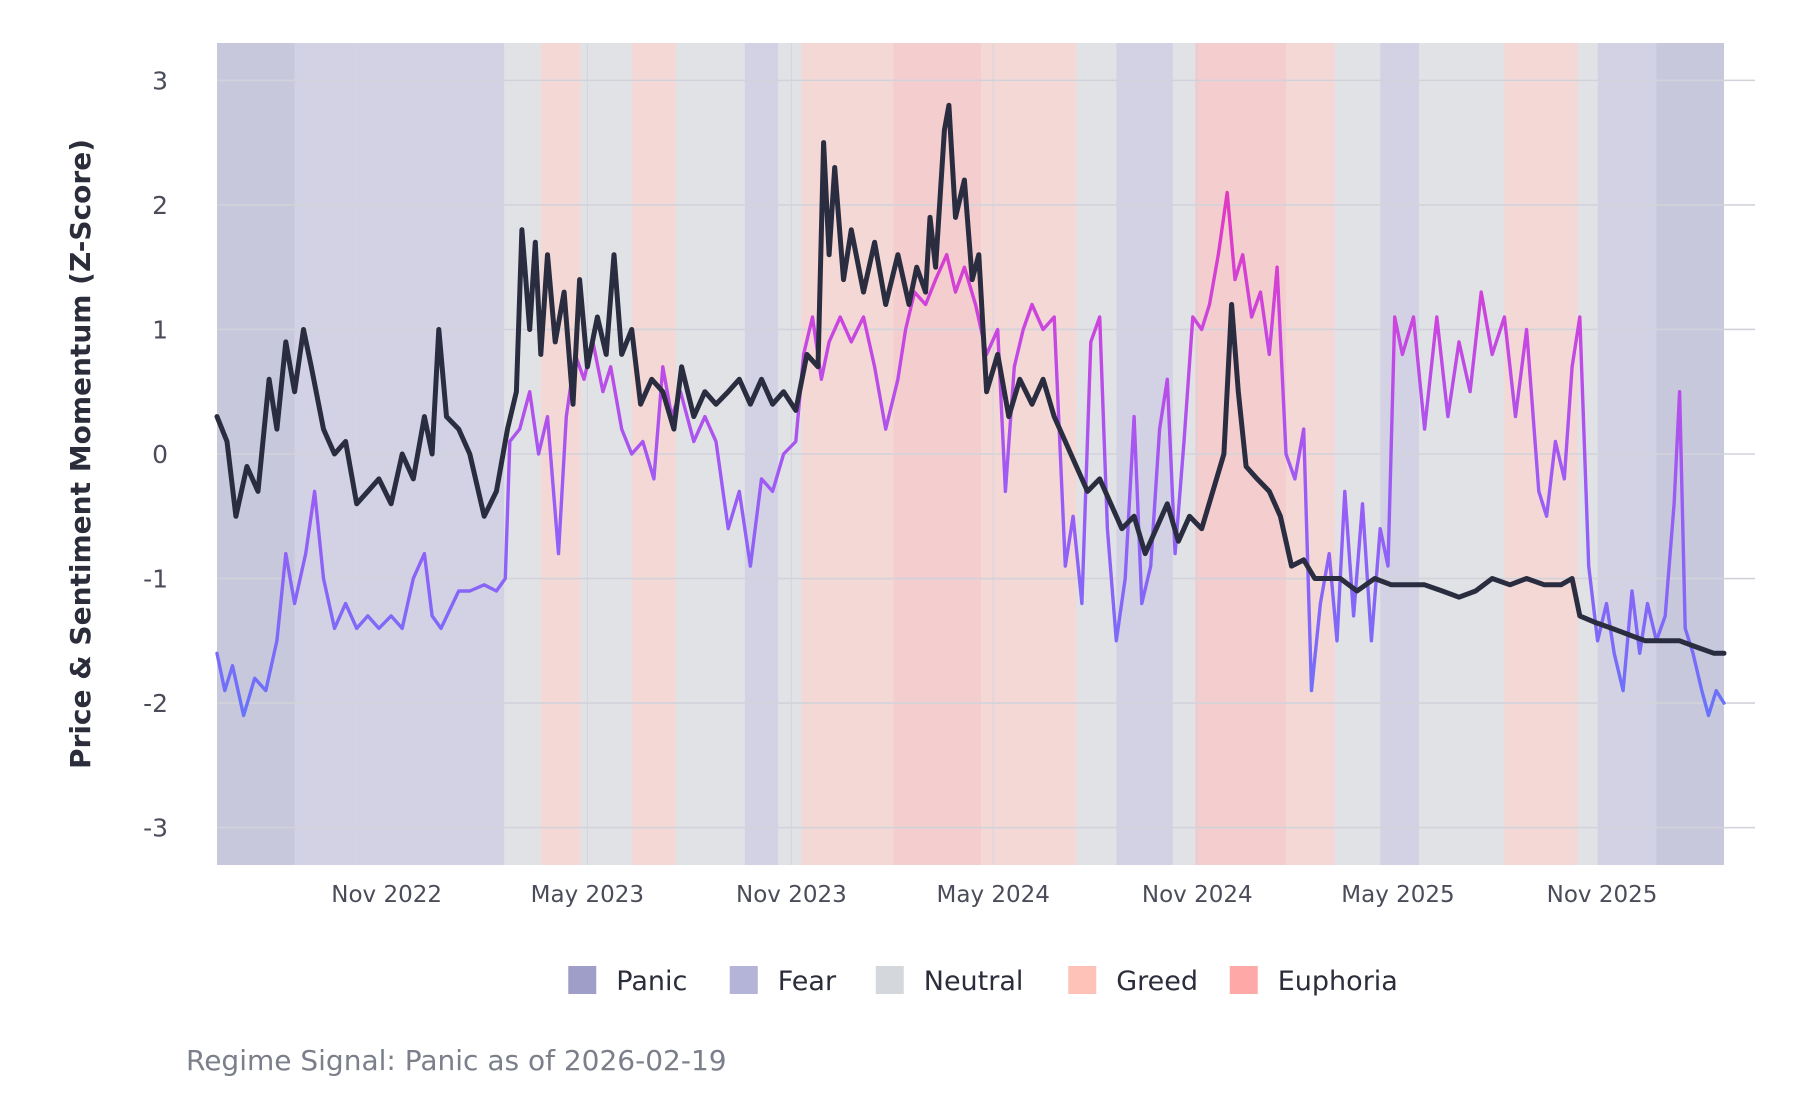 The height and width of the screenshot is (1104, 1800). Describe the element at coordinates (155, 828) in the screenshot. I see `y-tick-label: -3` at that location.